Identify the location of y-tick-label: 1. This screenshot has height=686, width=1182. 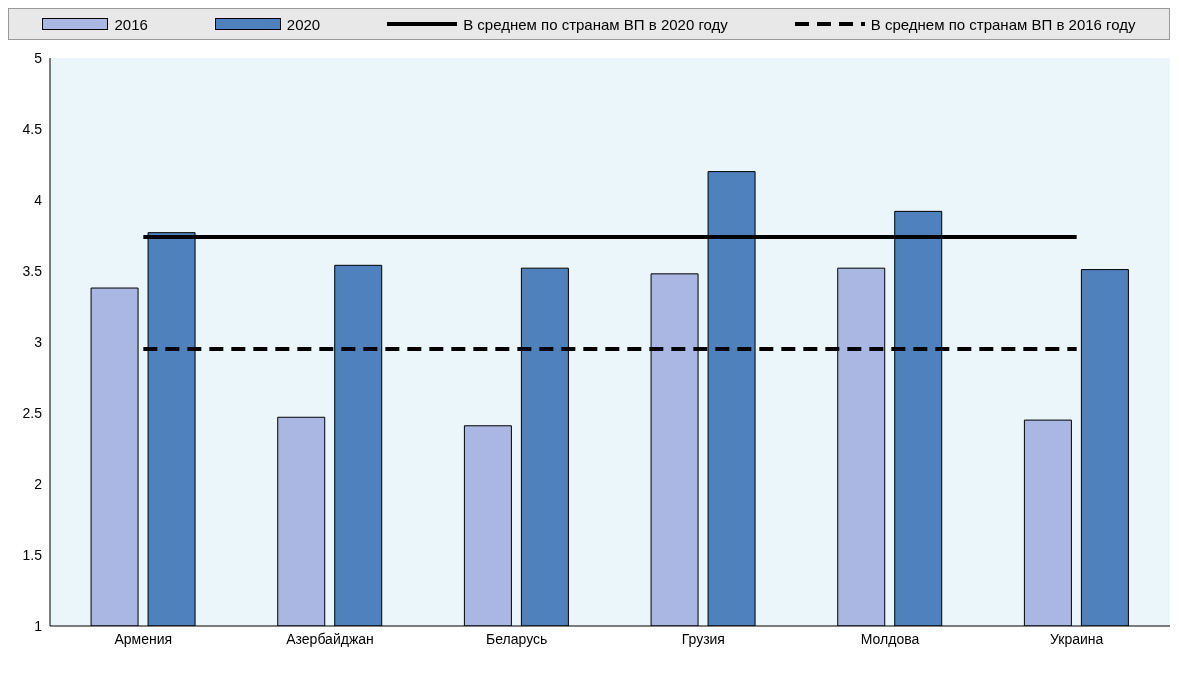
(38, 625).